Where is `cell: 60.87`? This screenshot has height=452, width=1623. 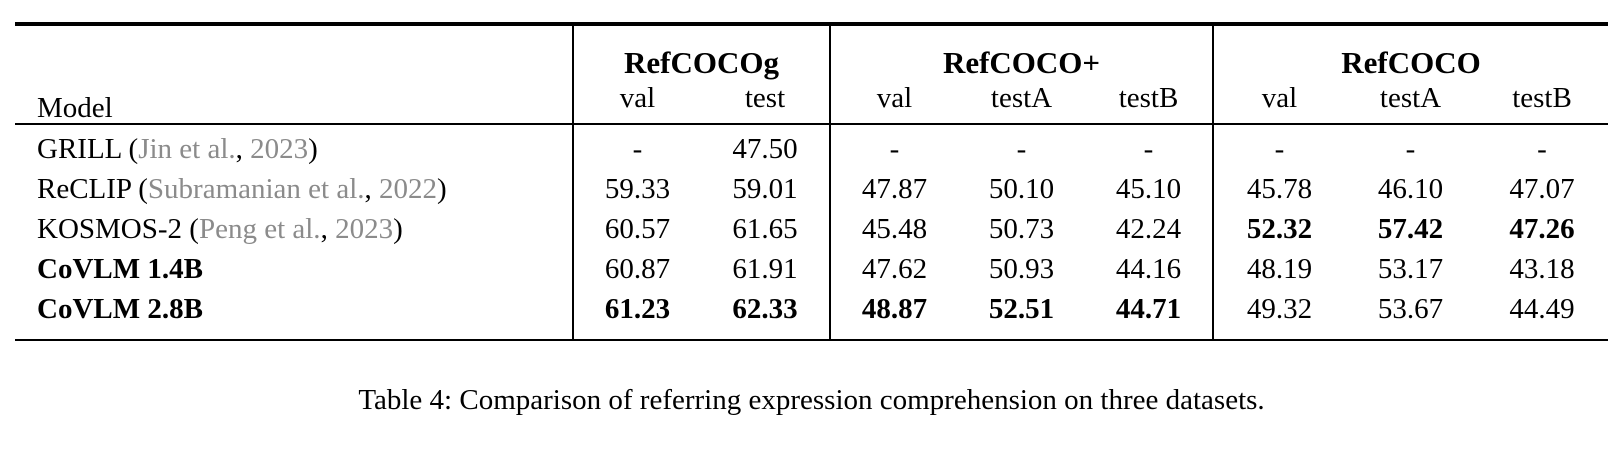 cell: 60.87 is located at coordinates (636, 269).